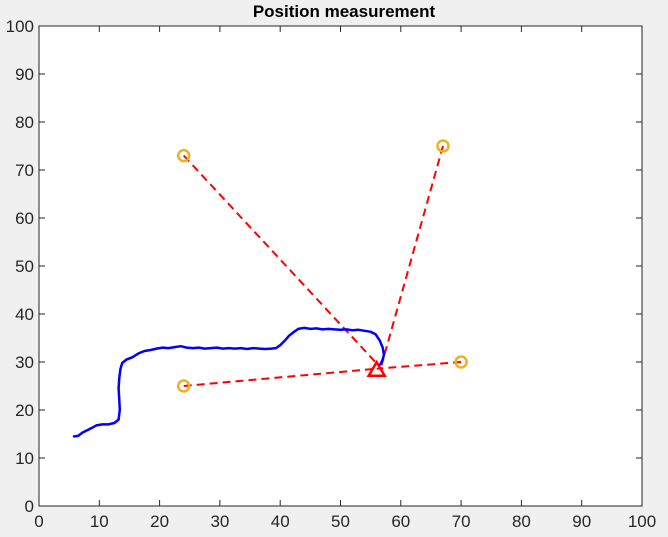  I want to click on y-tick-label: 100, so click(20, 26).